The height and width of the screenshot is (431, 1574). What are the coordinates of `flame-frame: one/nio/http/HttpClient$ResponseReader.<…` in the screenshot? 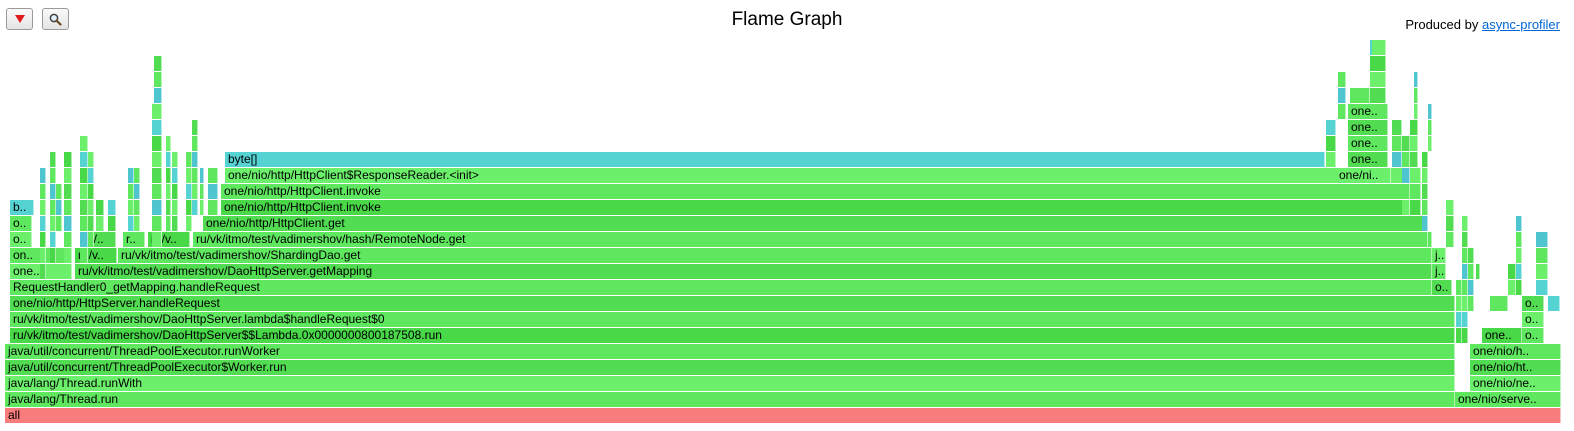 It's located at (823, 175).